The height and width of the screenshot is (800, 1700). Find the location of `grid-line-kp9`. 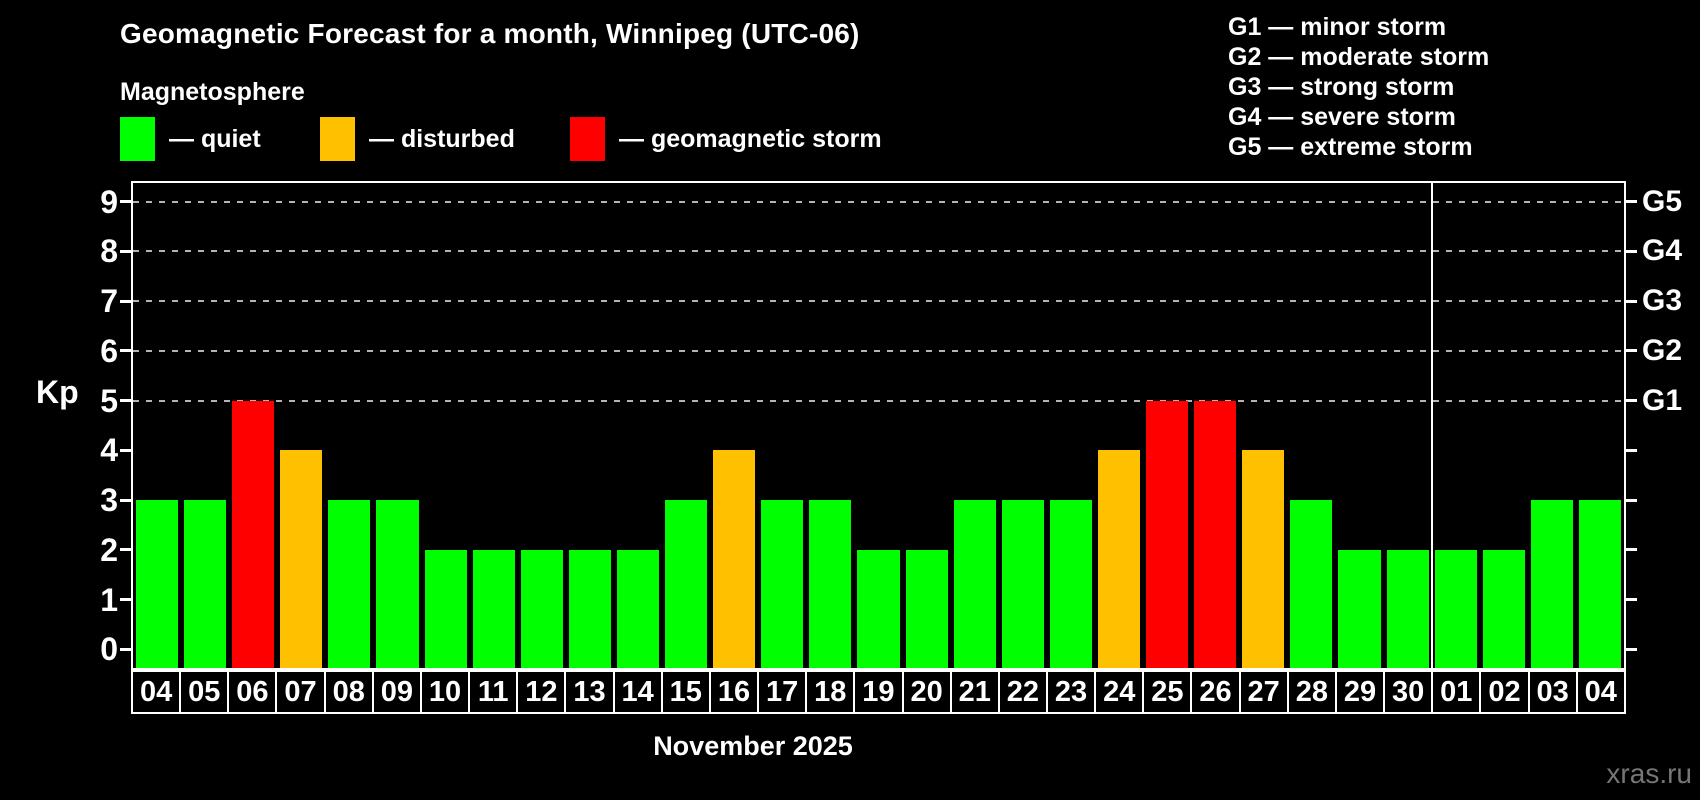

grid-line-kp9 is located at coordinates (878, 201).